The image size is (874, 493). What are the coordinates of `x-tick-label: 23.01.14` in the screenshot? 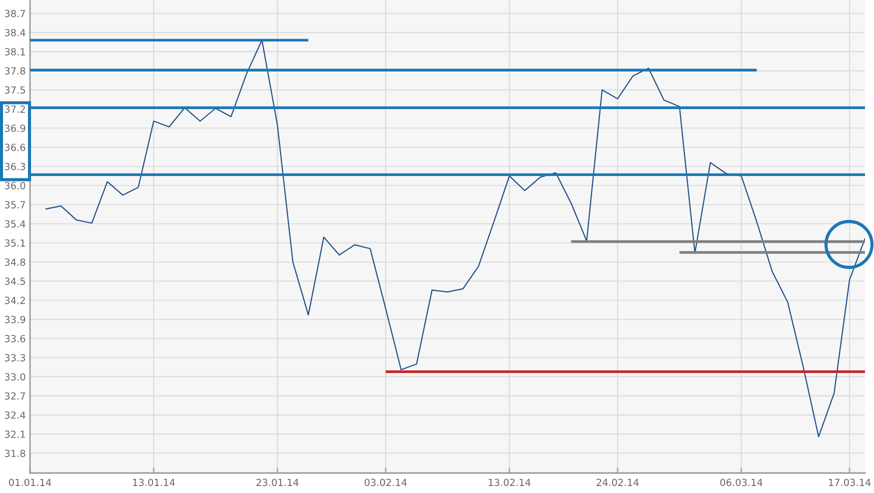 It's located at (277, 482).